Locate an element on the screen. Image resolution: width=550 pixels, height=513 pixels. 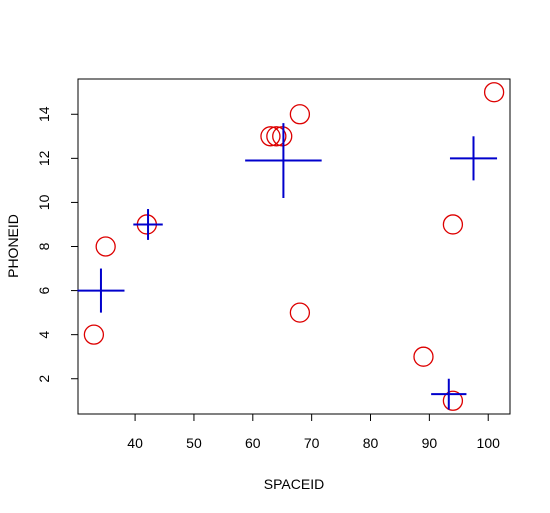
x-tick-label: 70 is located at coordinates (312, 443).